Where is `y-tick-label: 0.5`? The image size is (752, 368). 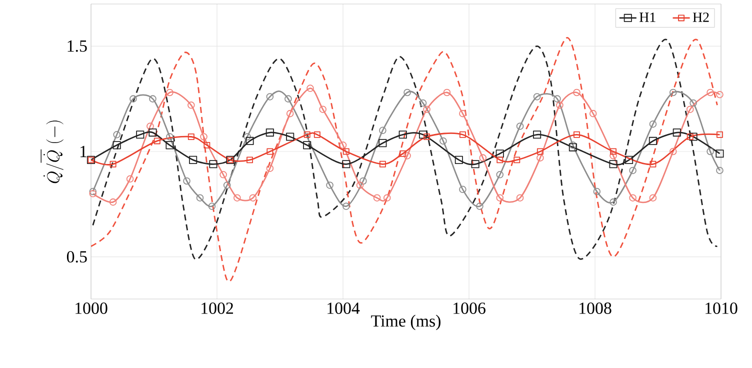 y-tick-label: 0.5 is located at coordinates (76, 257).